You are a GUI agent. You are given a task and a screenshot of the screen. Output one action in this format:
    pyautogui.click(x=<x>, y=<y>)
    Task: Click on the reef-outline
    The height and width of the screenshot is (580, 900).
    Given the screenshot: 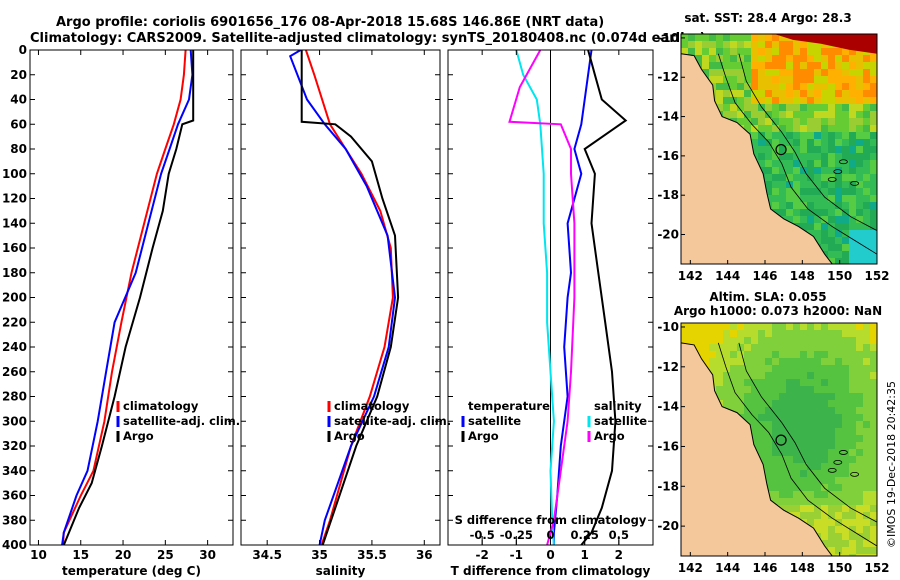 What is the action you would take?
    pyautogui.click(x=854, y=474)
    